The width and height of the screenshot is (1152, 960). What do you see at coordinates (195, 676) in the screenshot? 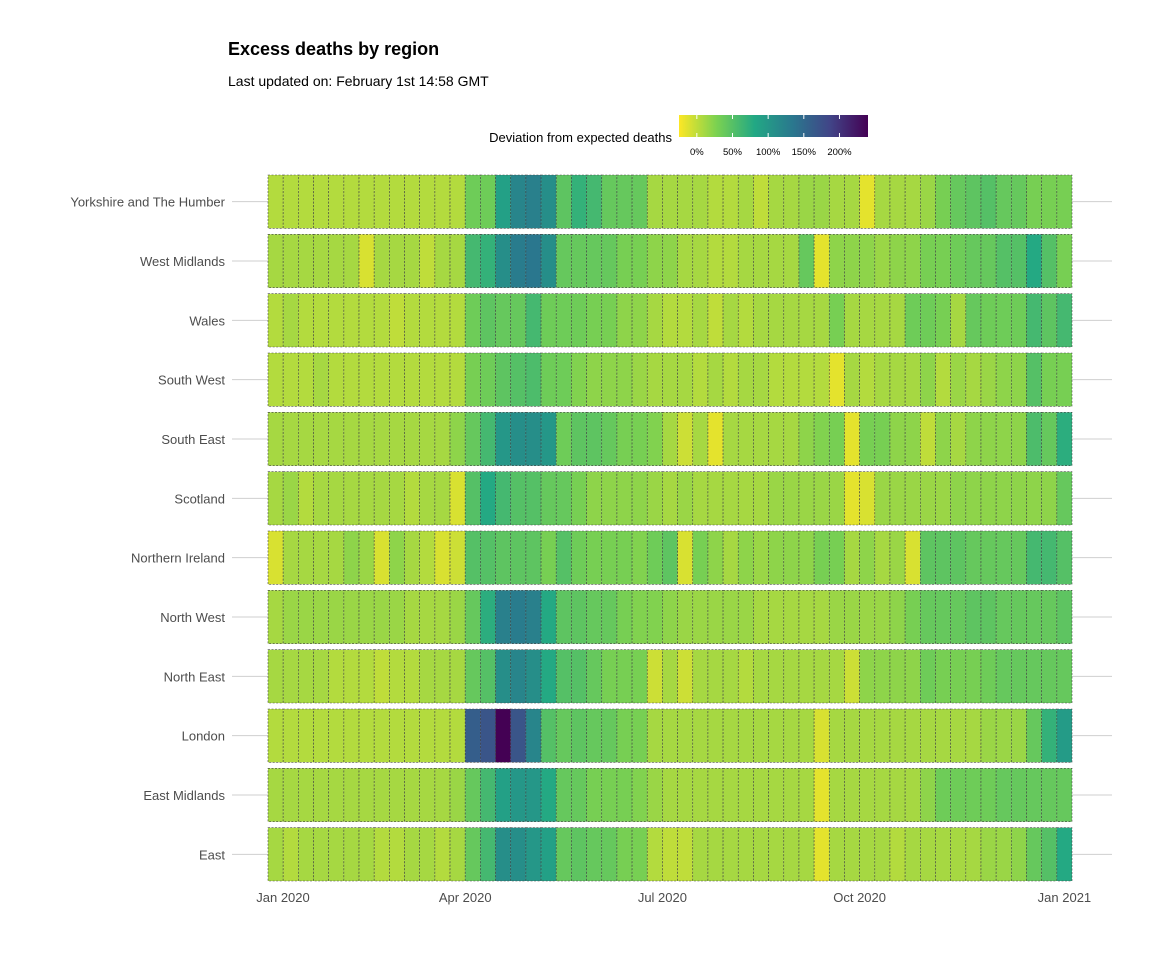
I see `y-axis-label: North East` at bounding box center [195, 676].